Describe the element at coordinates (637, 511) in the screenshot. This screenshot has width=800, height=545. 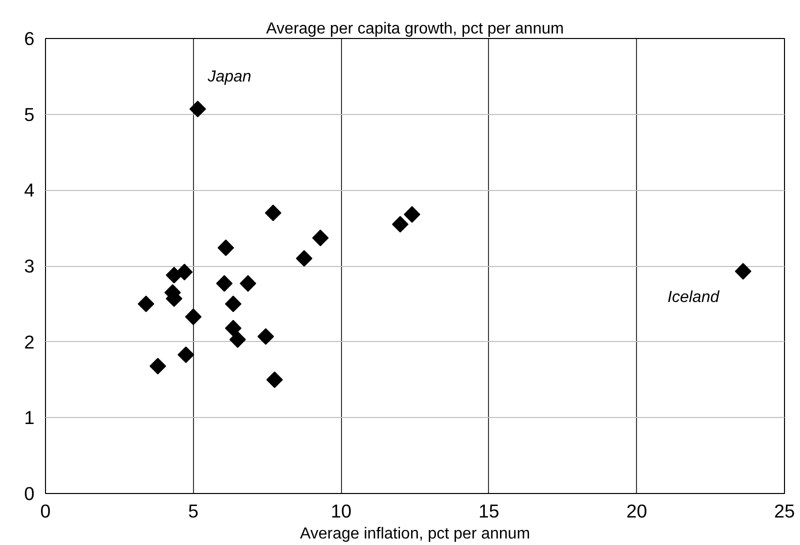
I see `x-tick-label: 20` at that location.